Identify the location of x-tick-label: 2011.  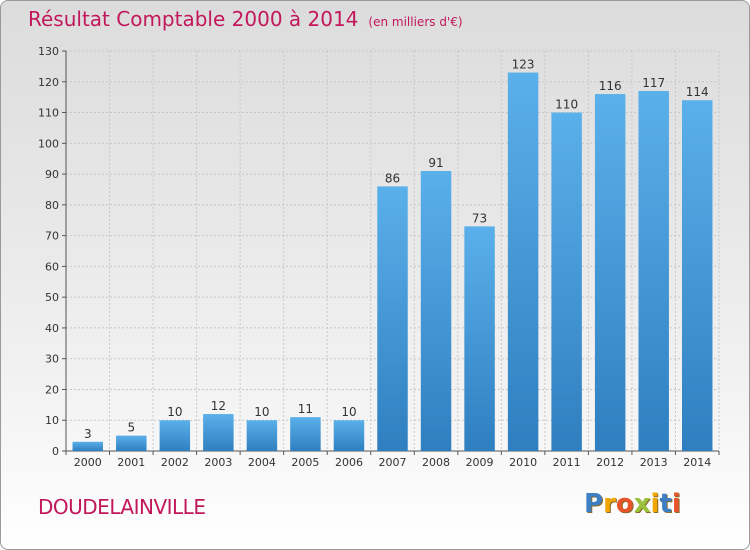
(567, 462).